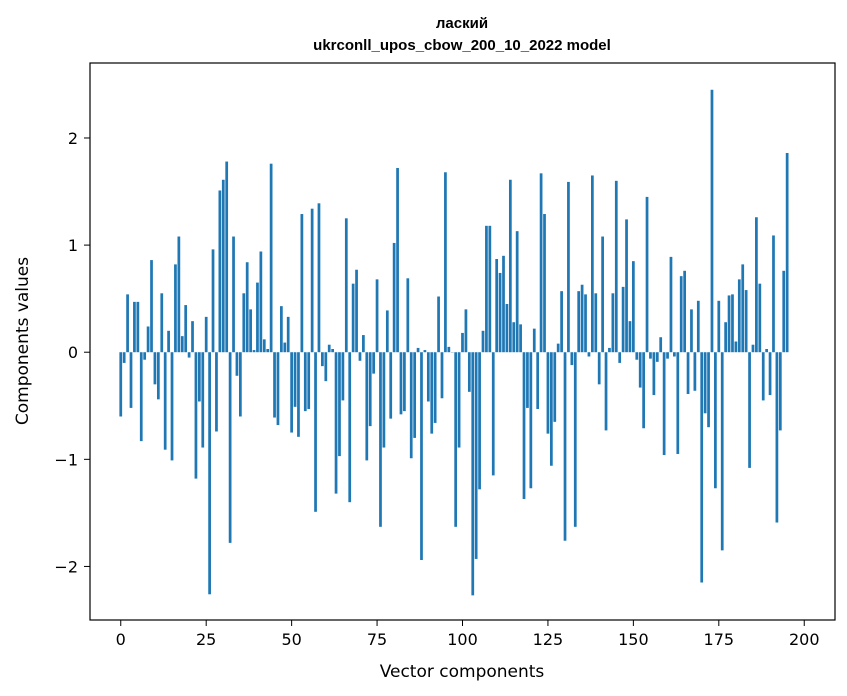  Describe the element at coordinates (377, 639) in the screenshot. I see `x-tick-label: 75` at that location.